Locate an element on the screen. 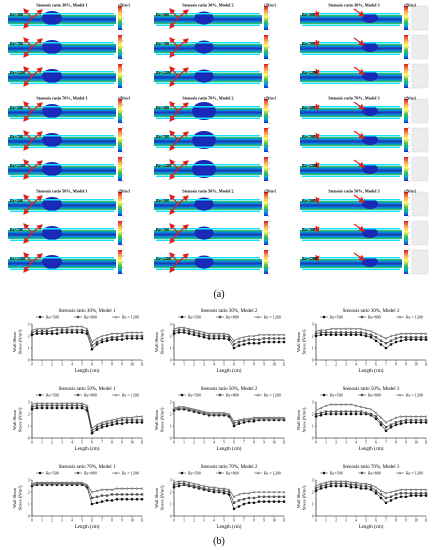 The width and height of the screenshot is (438, 550). x-tick-label: 2 is located at coordinates (52, 521).